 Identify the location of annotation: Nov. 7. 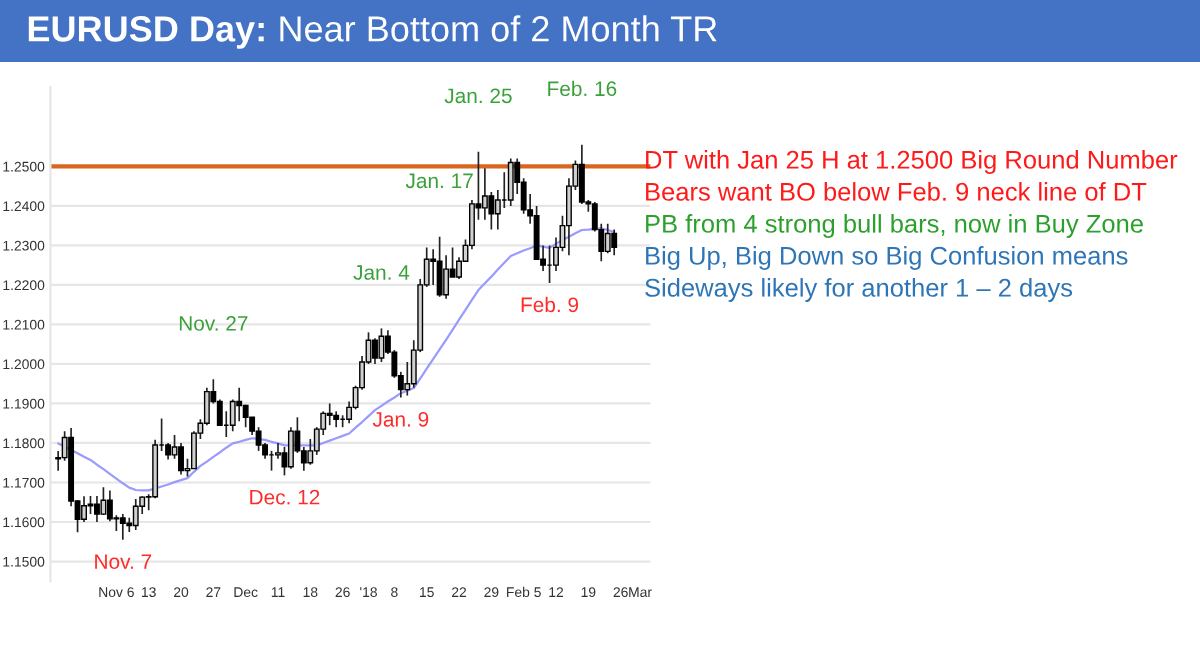
(123, 561).